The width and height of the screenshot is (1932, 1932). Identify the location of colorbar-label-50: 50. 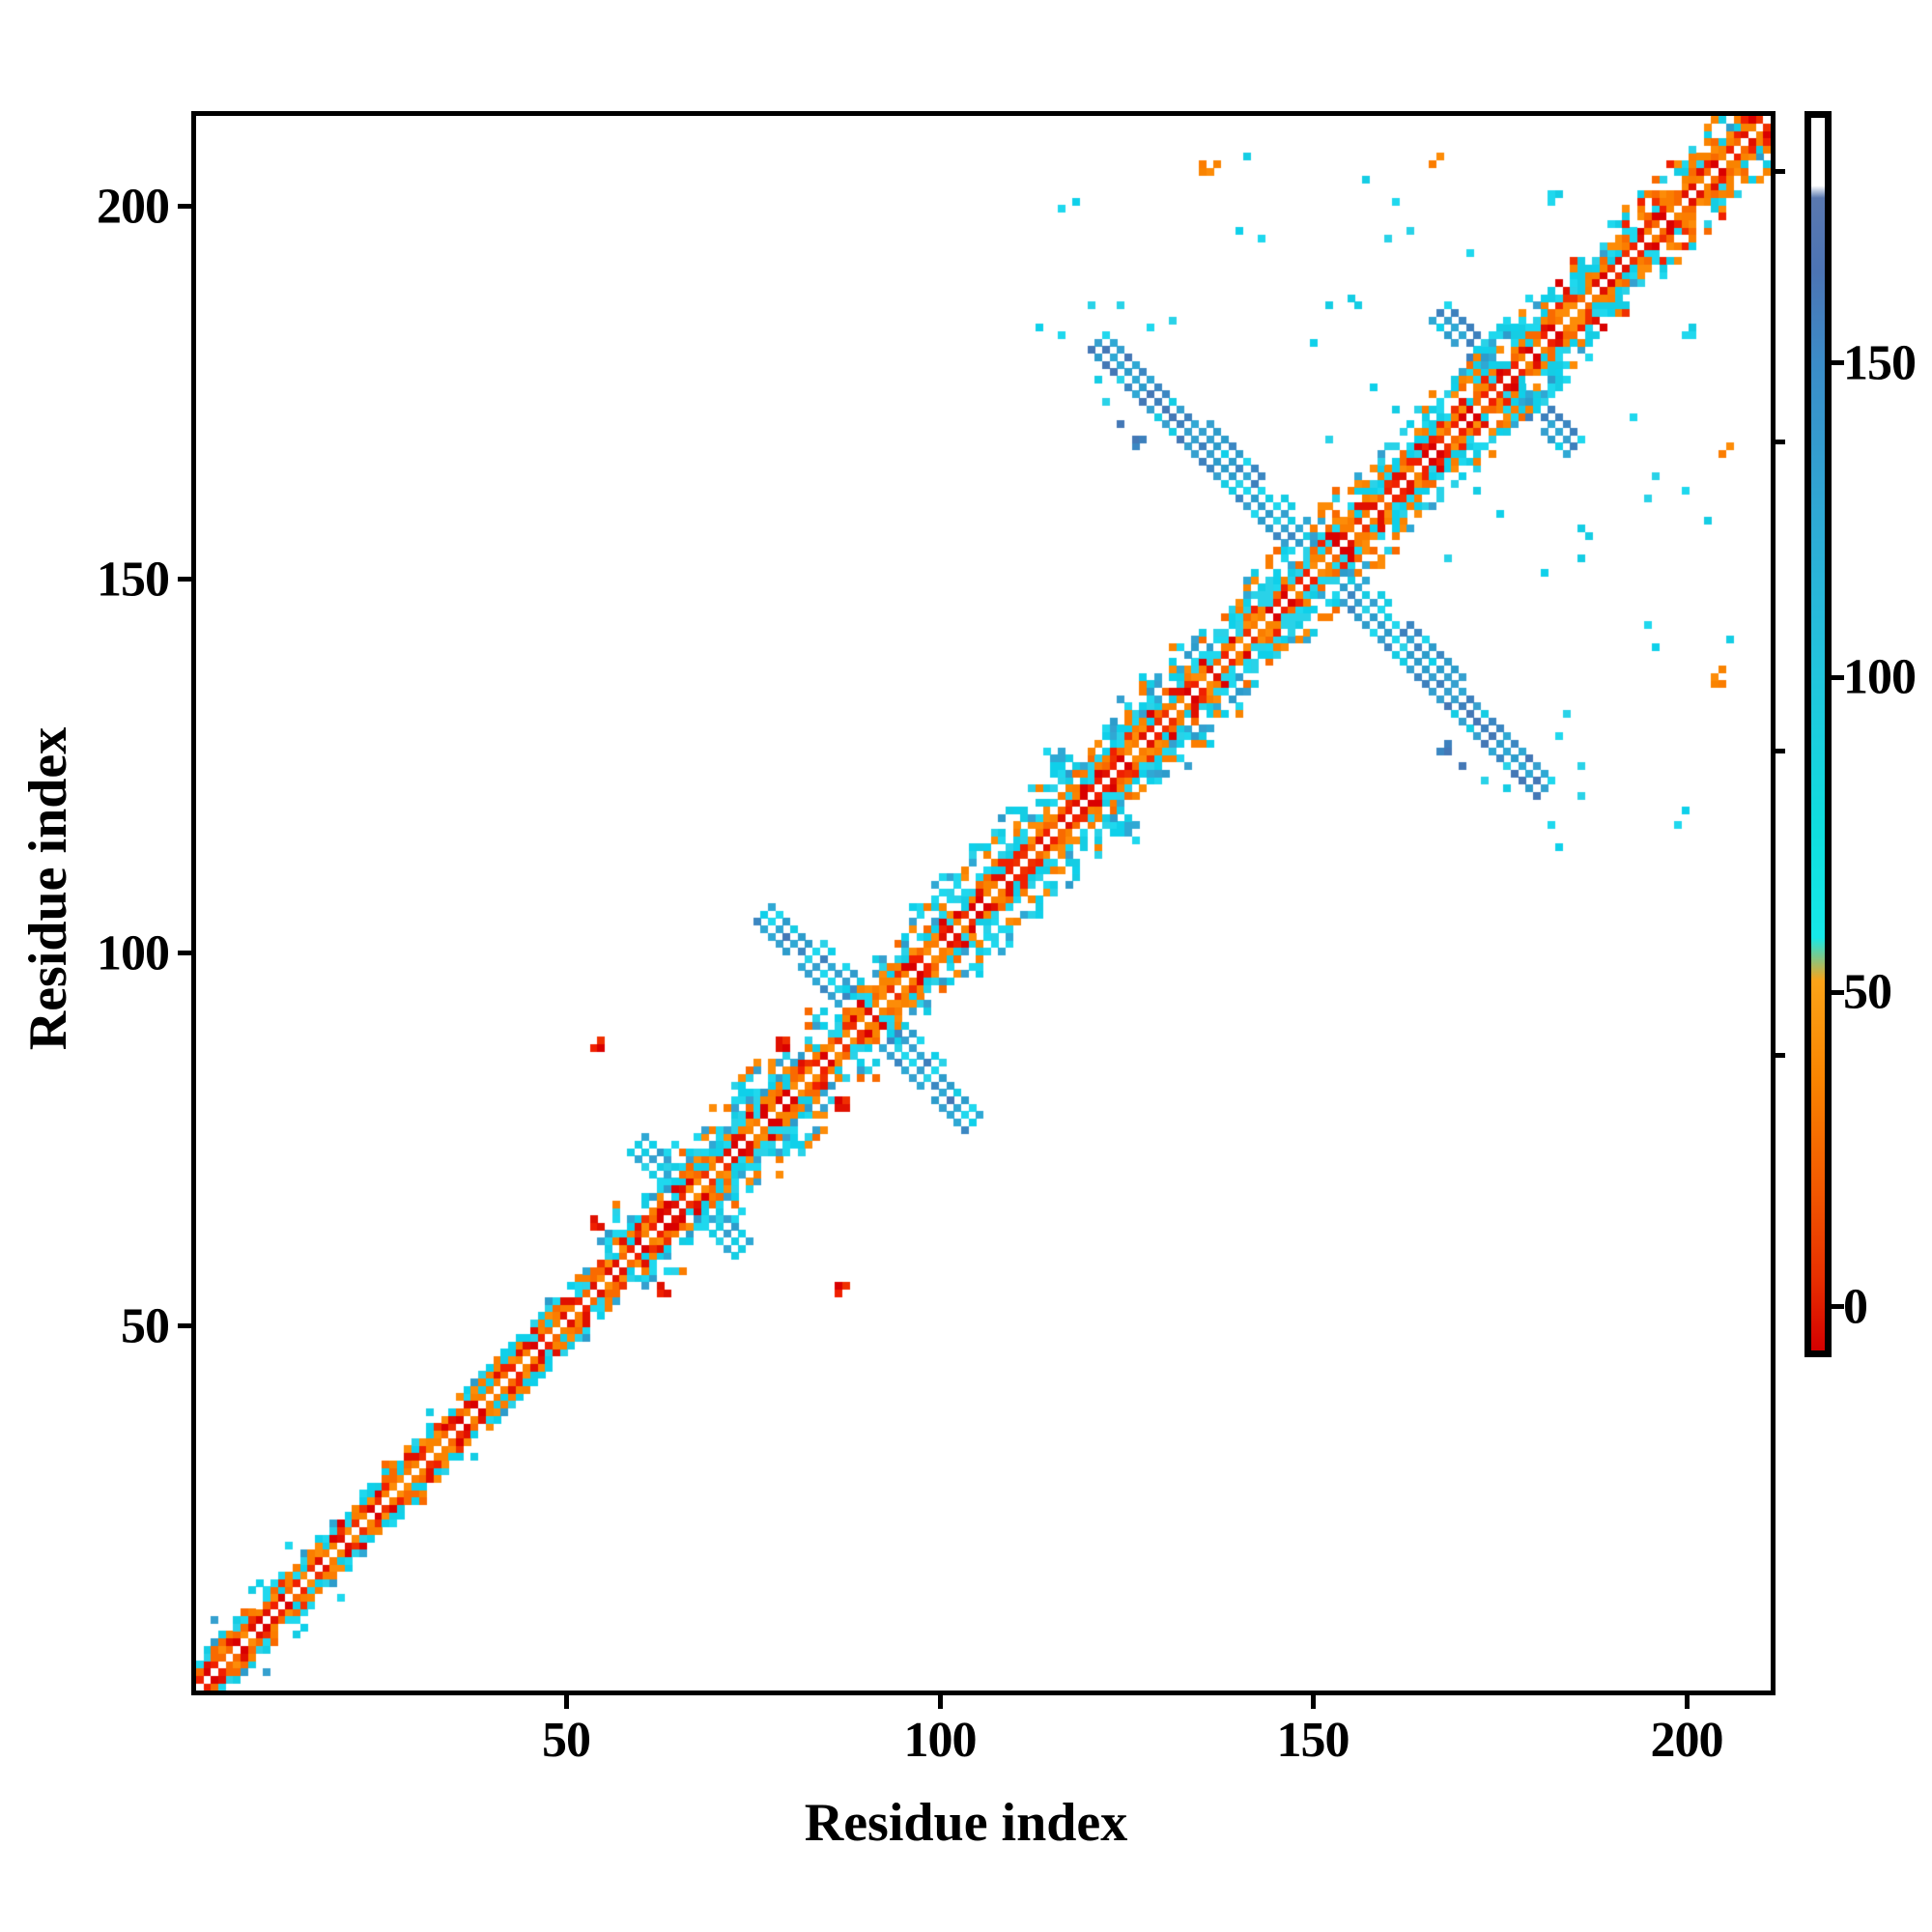
(1867, 992).